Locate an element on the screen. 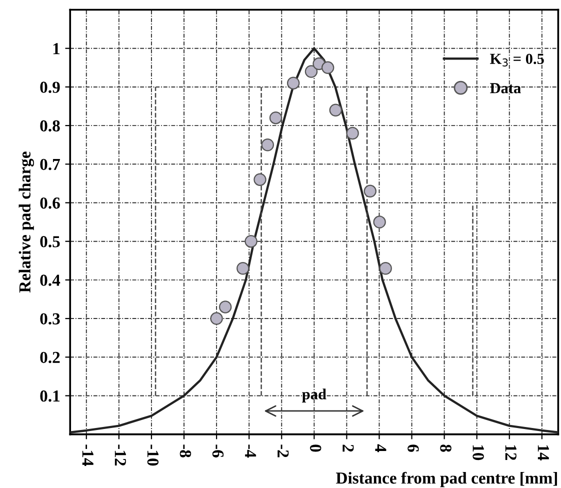 The height and width of the screenshot is (488, 561). y-tick-label: 0.6 is located at coordinates (50, 203).